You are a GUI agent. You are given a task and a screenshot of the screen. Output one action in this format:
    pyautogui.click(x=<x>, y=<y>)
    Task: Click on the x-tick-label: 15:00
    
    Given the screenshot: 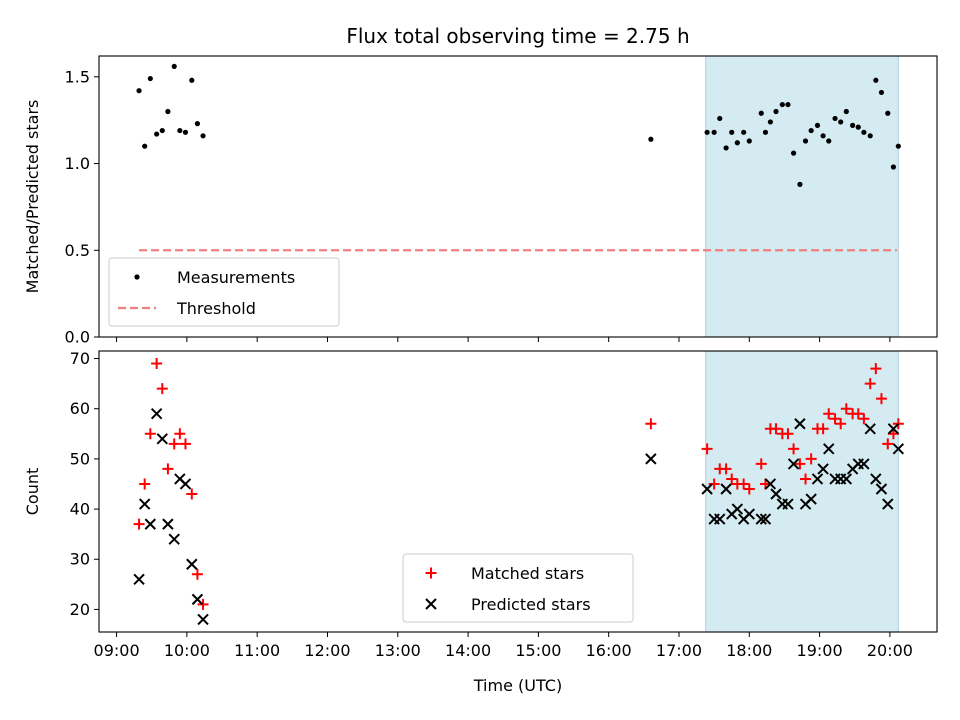 What is the action you would take?
    pyautogui.click(x=538, y=650)
    